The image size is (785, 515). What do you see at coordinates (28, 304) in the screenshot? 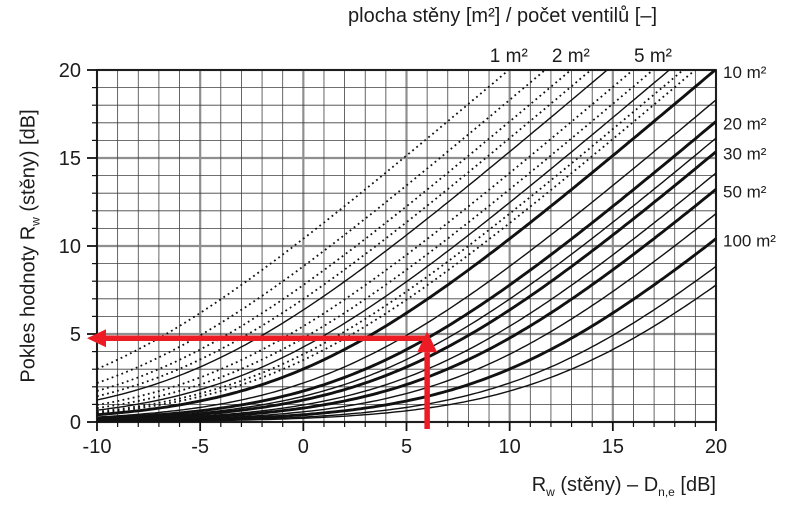
I see `y-axis-title-text: Pokles hodnoty R` at bounding box center [28, 304].